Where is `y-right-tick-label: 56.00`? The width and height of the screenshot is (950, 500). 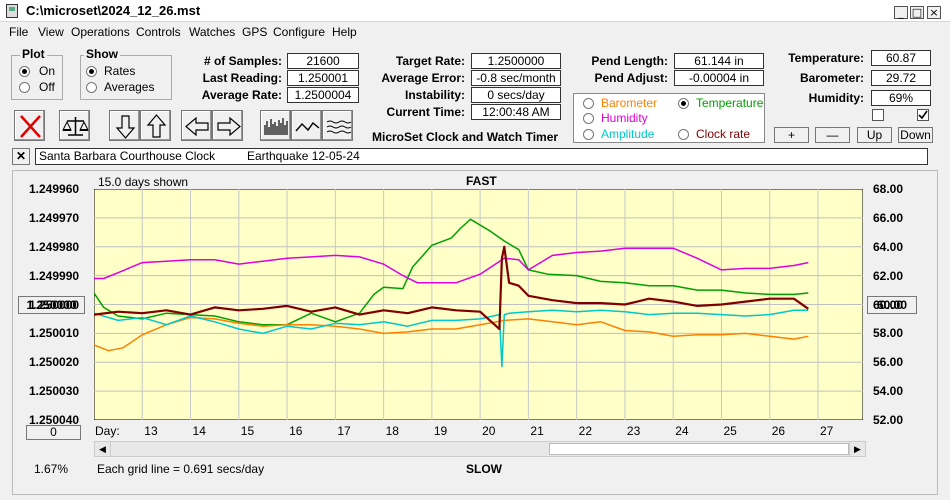
y-right-tick-label: 56.00 is located at coordinates (888, 362).